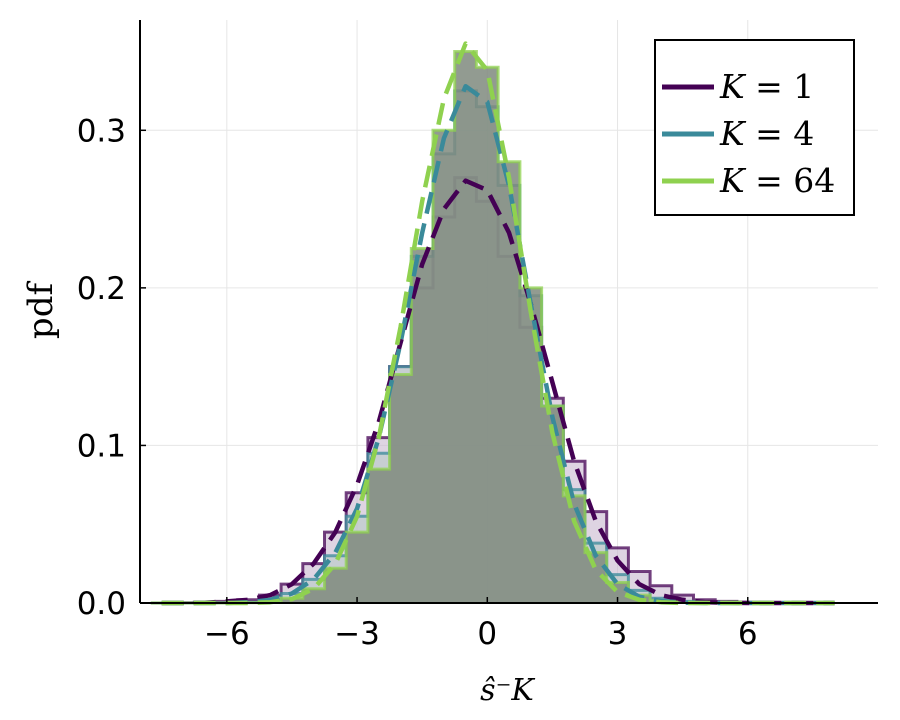  Describe the element at coordinates (766, 133) in the screenshot. I see `legend-label-4: K = 4` at that location.